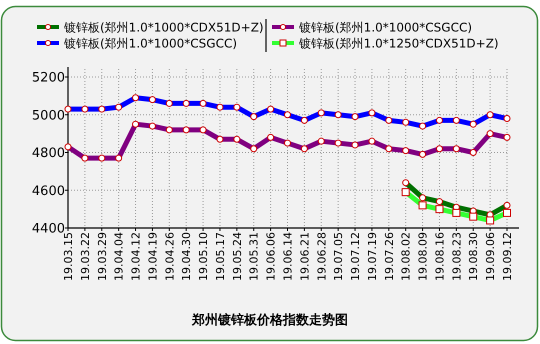 This screenshot has height=344, width=540. What do you see at coordinates (321, 256) in the screenshot?
I see `x-tick-label: 19.06.28` at bounding box center [321, 256].